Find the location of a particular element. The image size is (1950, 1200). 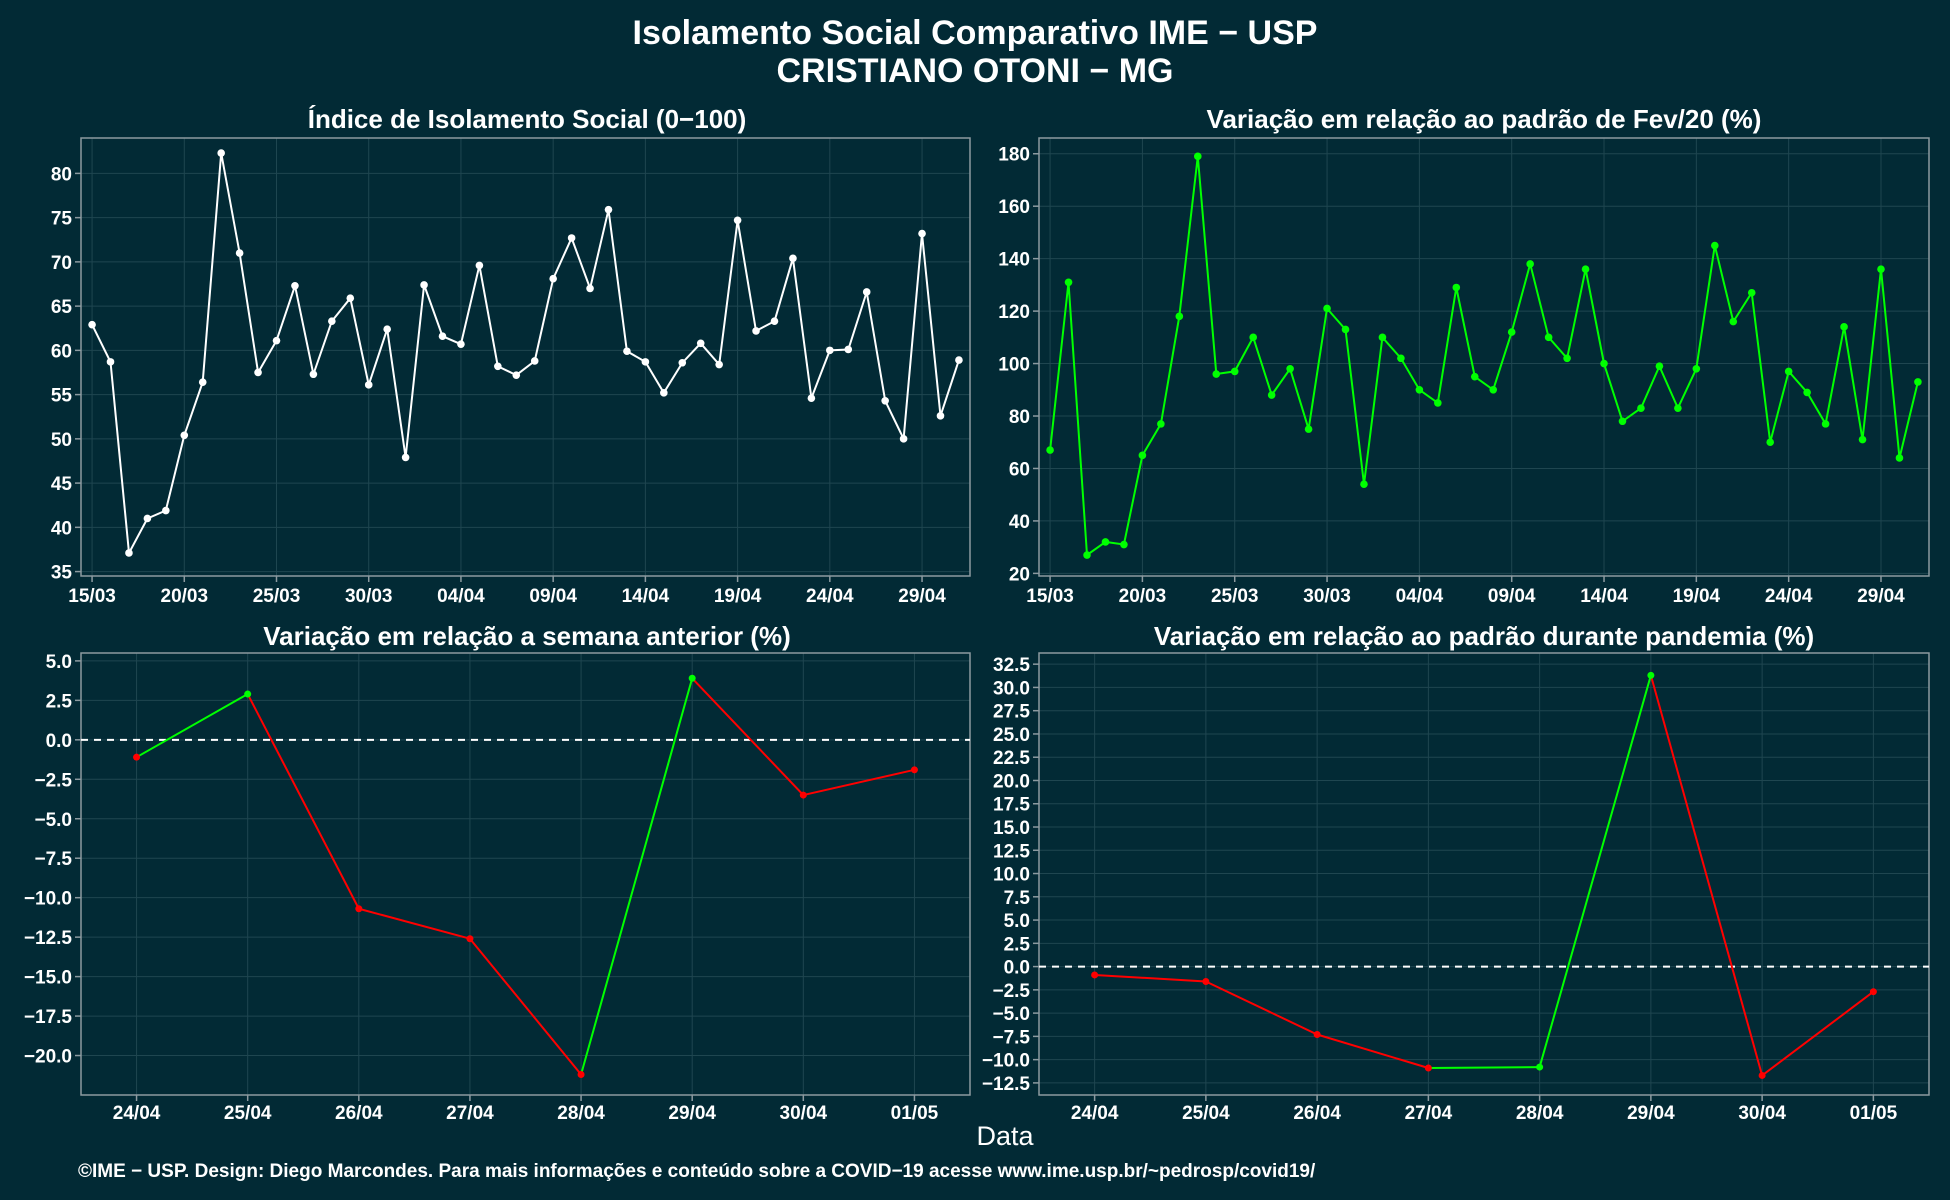

y-tick-label: 15.0 is located at coordinates (1011, 828).